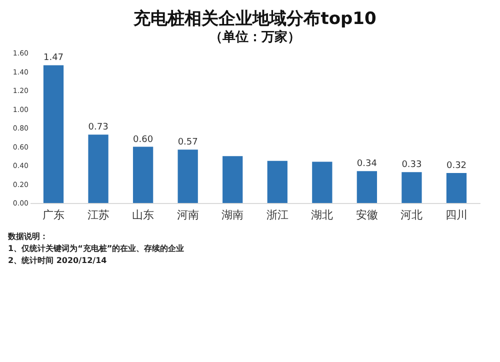 This screenshot has width=500, height=362. I want to click on data-label: 0.60, so click(143, 139).